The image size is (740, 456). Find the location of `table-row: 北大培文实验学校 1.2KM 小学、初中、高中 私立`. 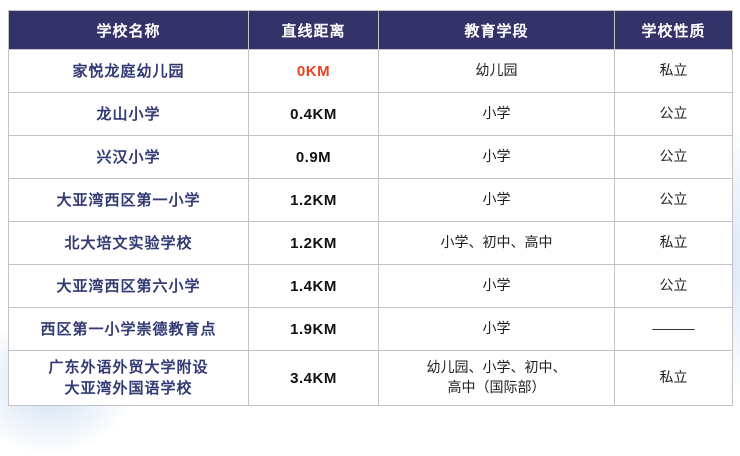

table-row: 北大培文实验学校 1.2KM 小学、初中、高中 私立 is located at coordinates (370, 243).